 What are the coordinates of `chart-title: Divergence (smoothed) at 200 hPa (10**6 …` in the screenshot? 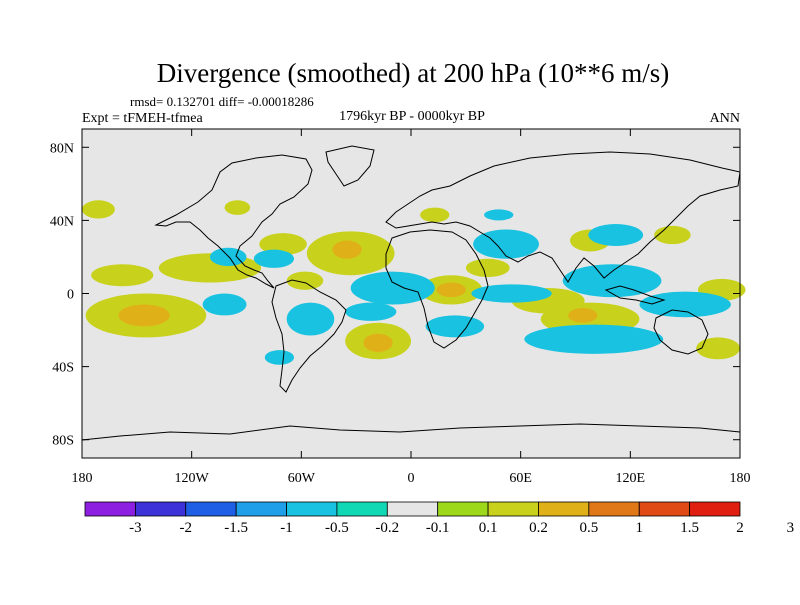 It's located at (413, 73).